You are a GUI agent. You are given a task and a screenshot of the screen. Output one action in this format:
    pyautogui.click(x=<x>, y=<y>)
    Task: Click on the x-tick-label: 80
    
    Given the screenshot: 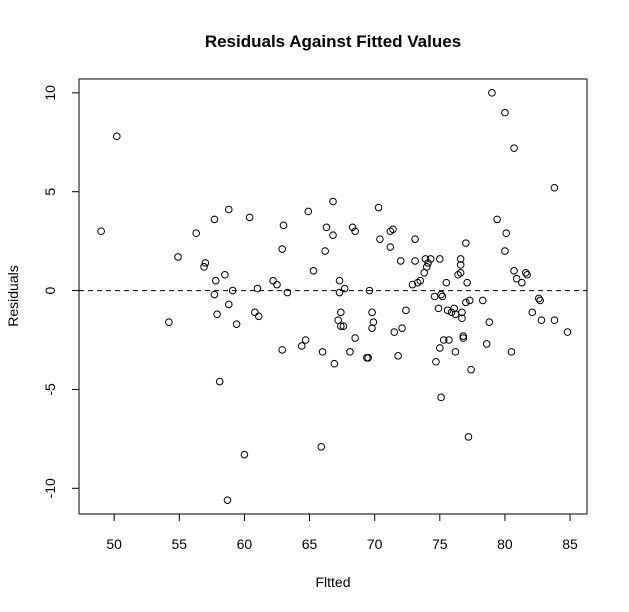 What is the action you would take?
    pyautogui.click(x=505, y=544)
    